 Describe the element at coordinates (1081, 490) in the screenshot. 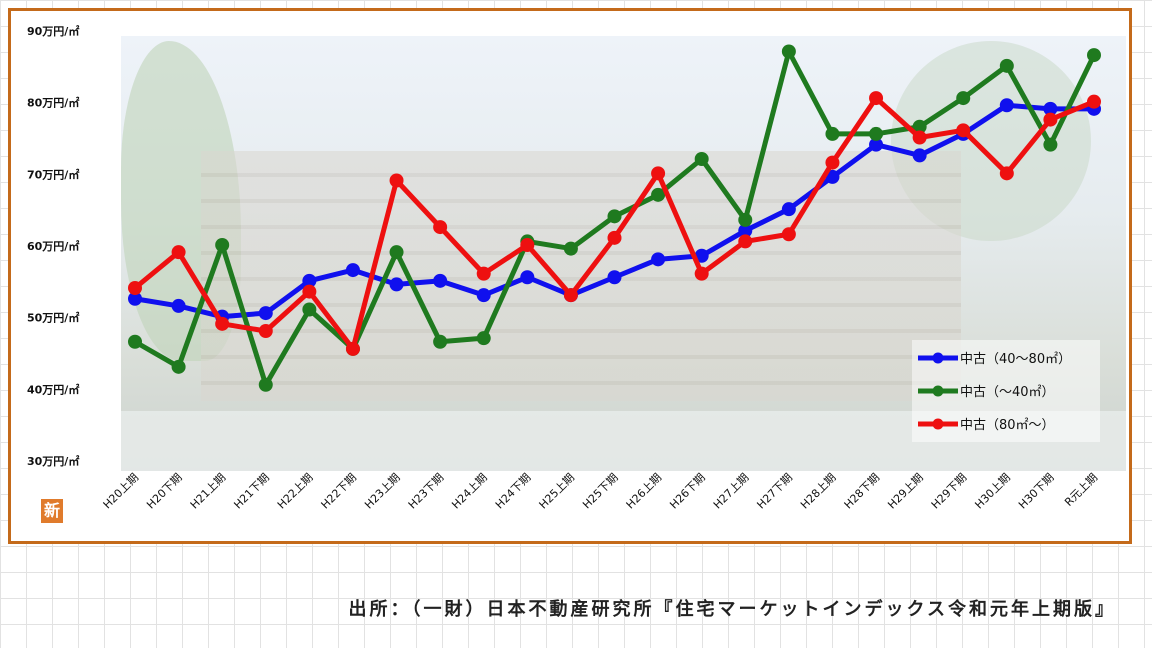

I see `x-tick-label: R元上期` at that location.